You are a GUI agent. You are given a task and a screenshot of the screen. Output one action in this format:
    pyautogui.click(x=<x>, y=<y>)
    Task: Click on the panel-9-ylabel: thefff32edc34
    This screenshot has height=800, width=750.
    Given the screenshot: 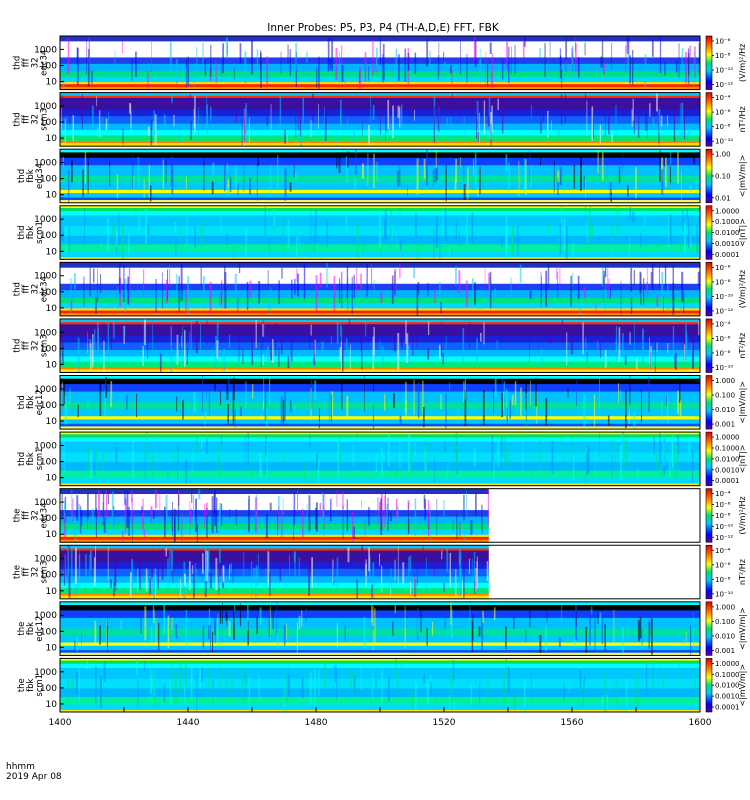 What is the action you would take?
    pyautogui.click(x=31, y=515)
    